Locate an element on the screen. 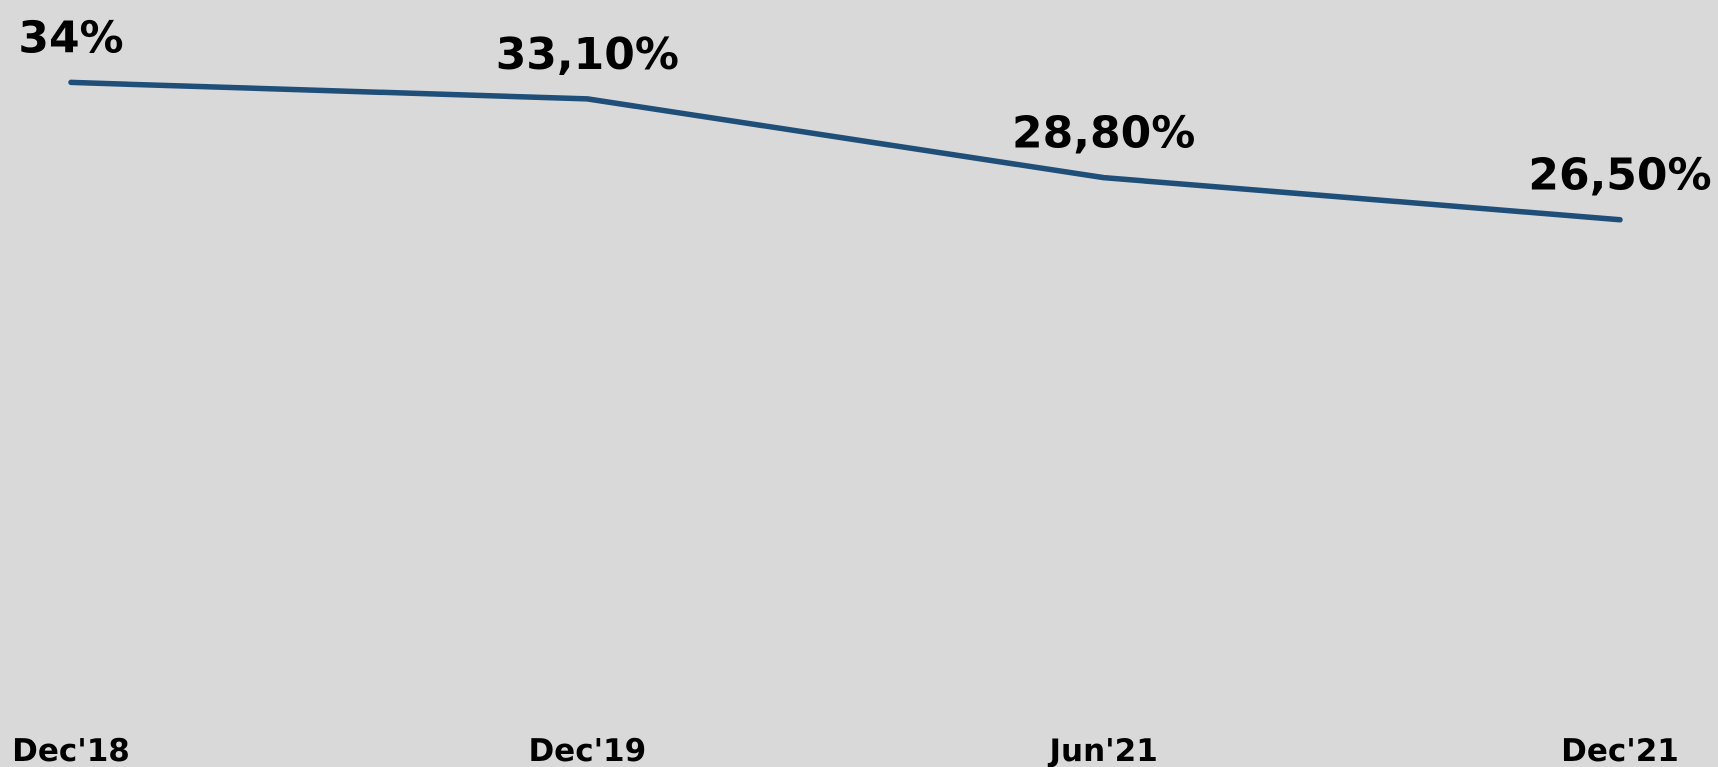 The height and width of the screenshot is (767, 1718). x-tick-label: Dec'19 is located at coordinates (587, 750).